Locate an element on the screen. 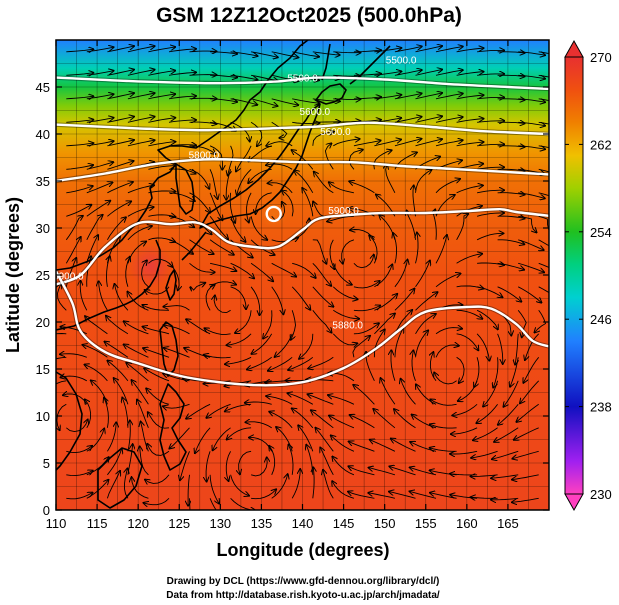 The image size is (619, 605). colorbar-tick-label: 238 is located at coordinates (601, 407).